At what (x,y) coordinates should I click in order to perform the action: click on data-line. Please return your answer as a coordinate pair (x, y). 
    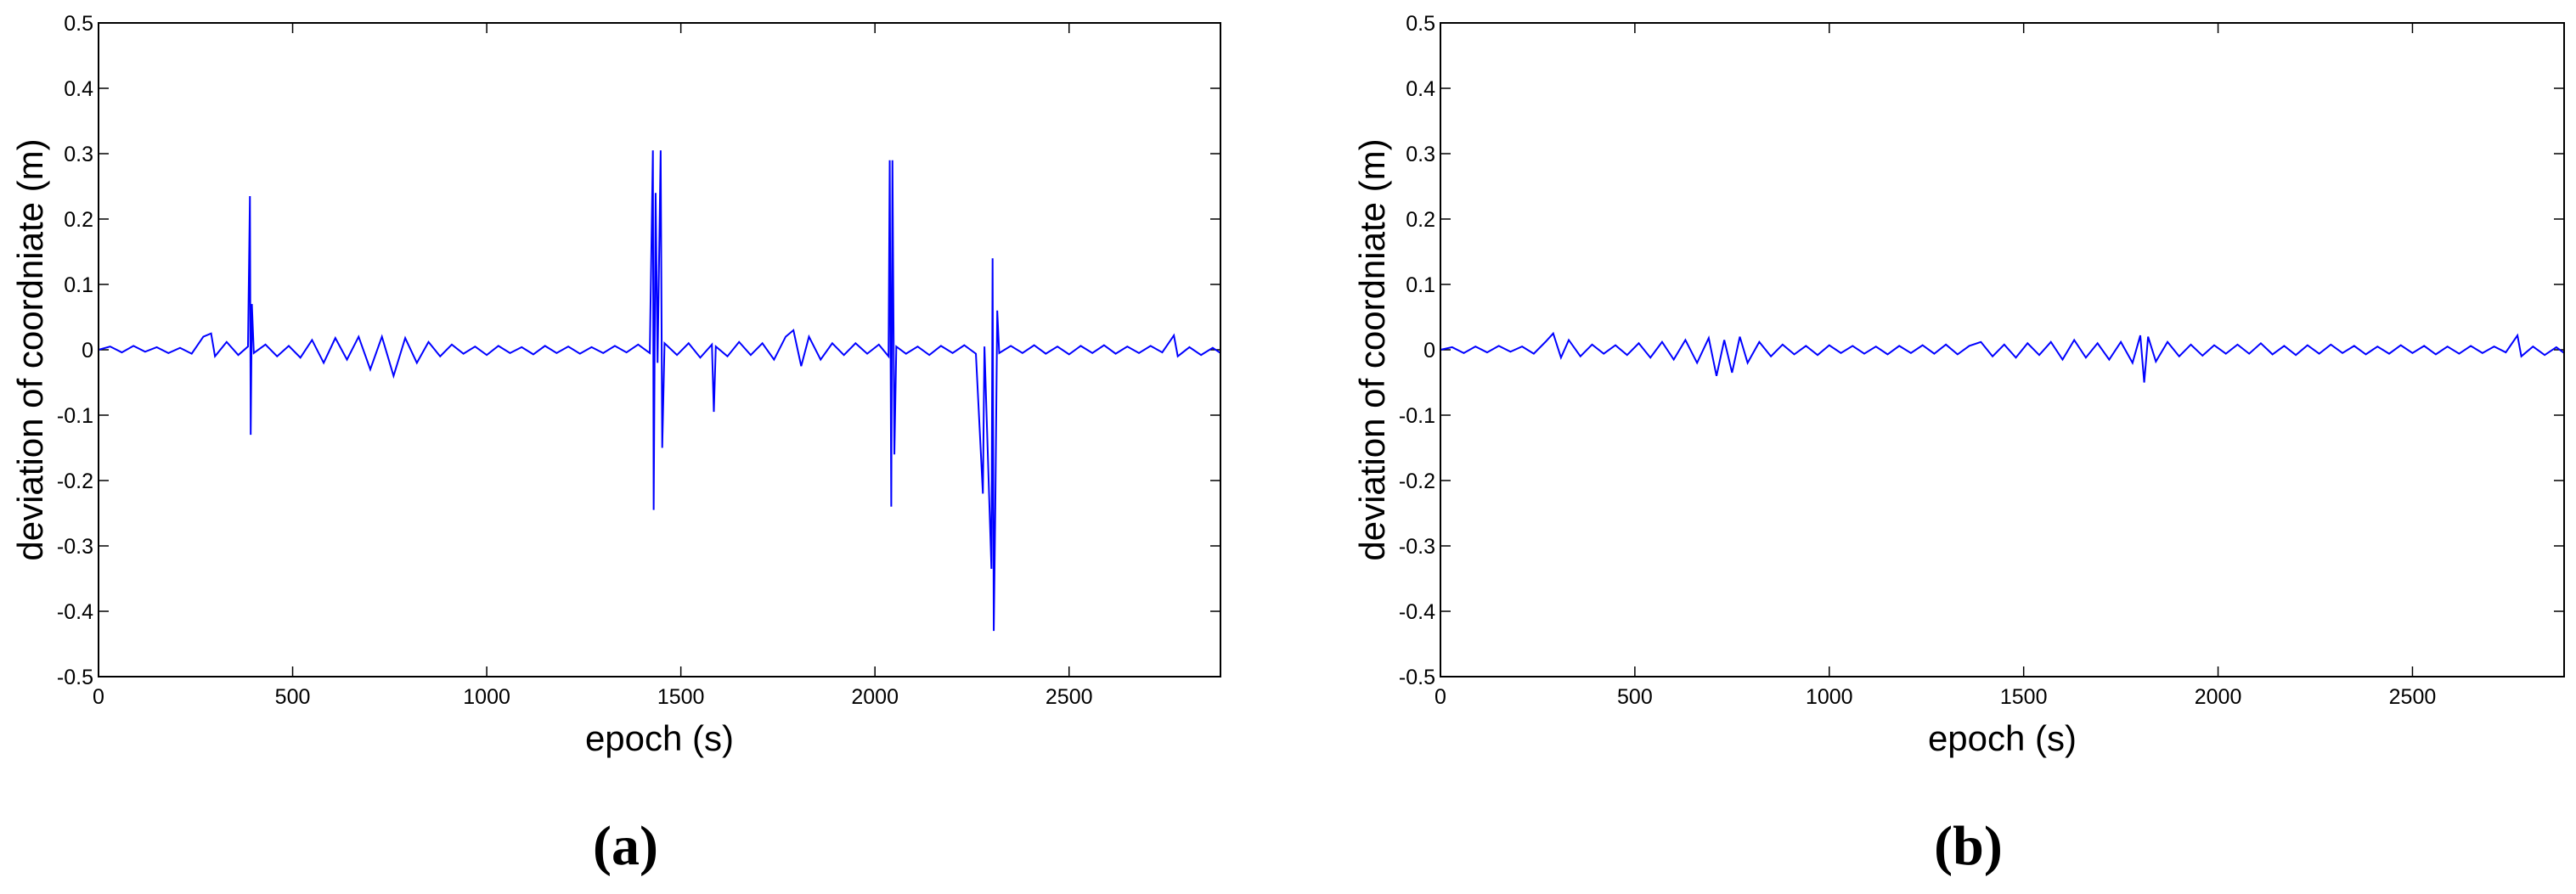
    Looking at the image, I should click on (2002, 357).